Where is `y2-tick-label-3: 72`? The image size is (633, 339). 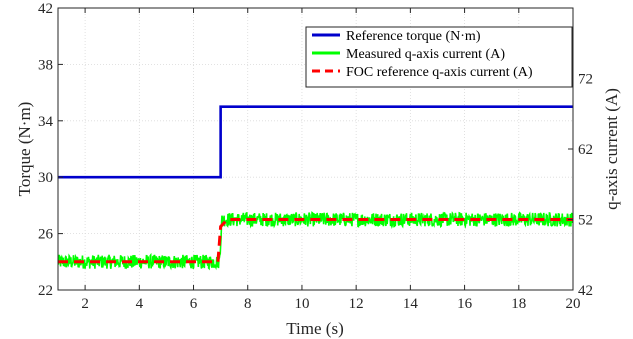
y2-tick-label-3: 72 is located at coordinates (585, 80).